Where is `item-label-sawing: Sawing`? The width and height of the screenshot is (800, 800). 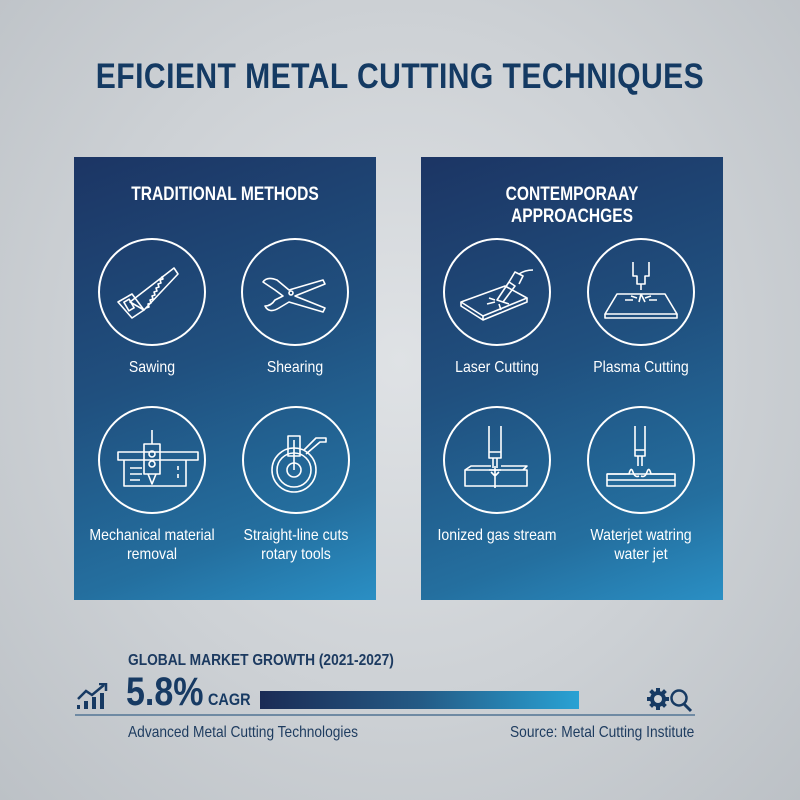 item-label-sawing: Sawing is located at coordinates (152, 367).